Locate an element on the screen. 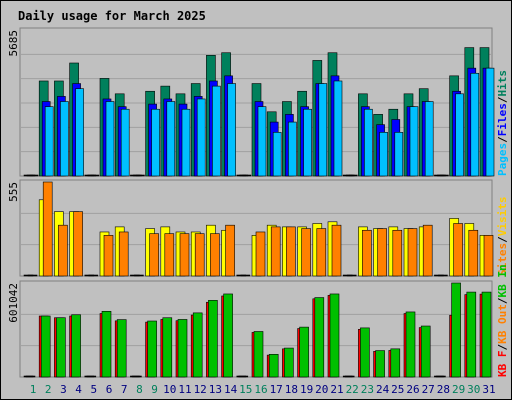 This screenshot has width=512, height=400. day-label-10: 10 is located at coordinates (169, 389).